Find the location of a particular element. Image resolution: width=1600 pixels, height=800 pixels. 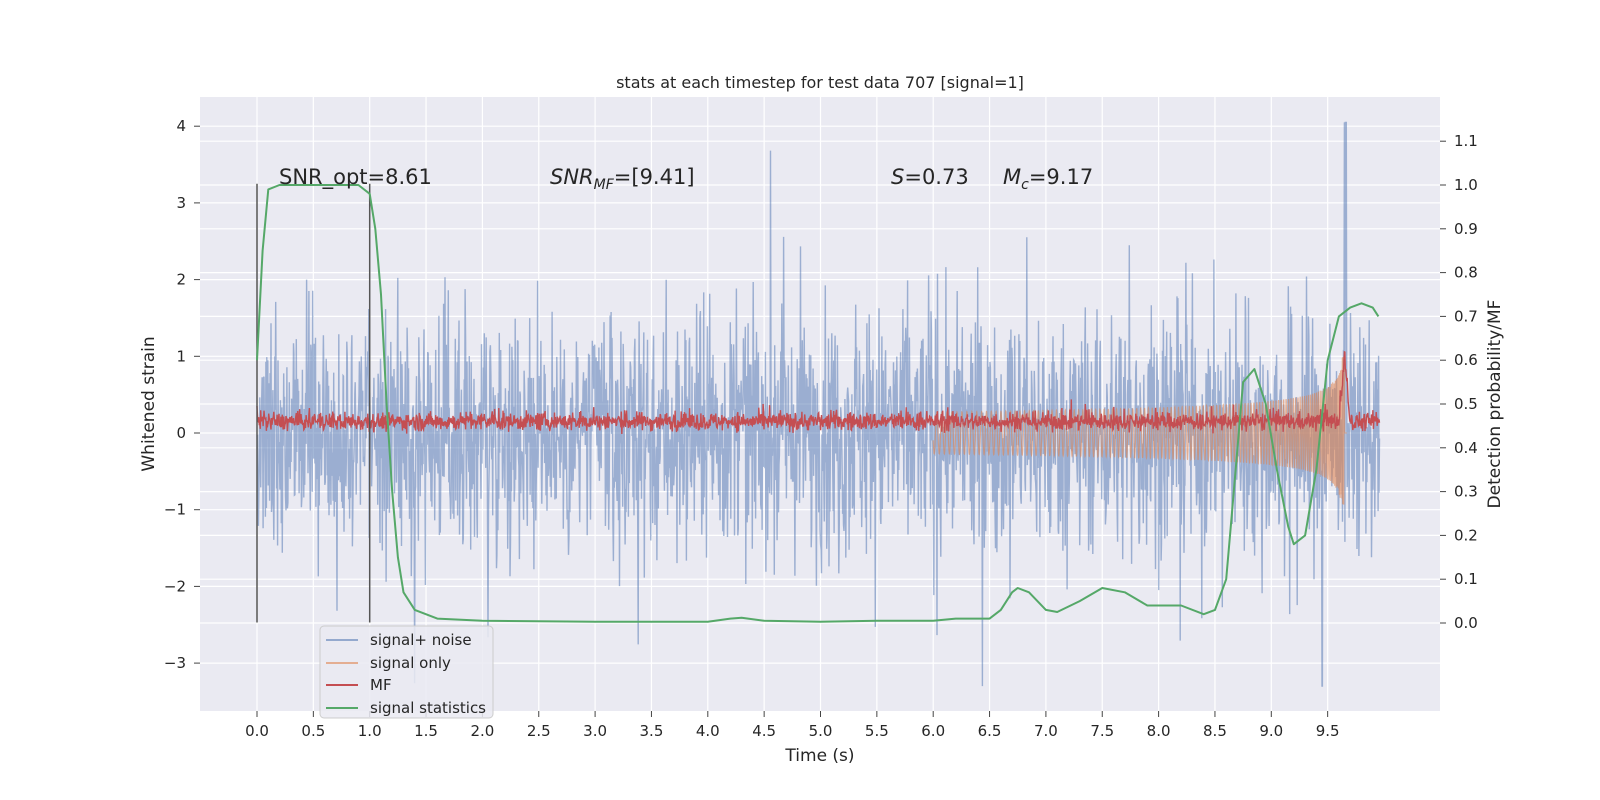

y-right-tick-label: 0.1 is located at coordinates (1466, 579).